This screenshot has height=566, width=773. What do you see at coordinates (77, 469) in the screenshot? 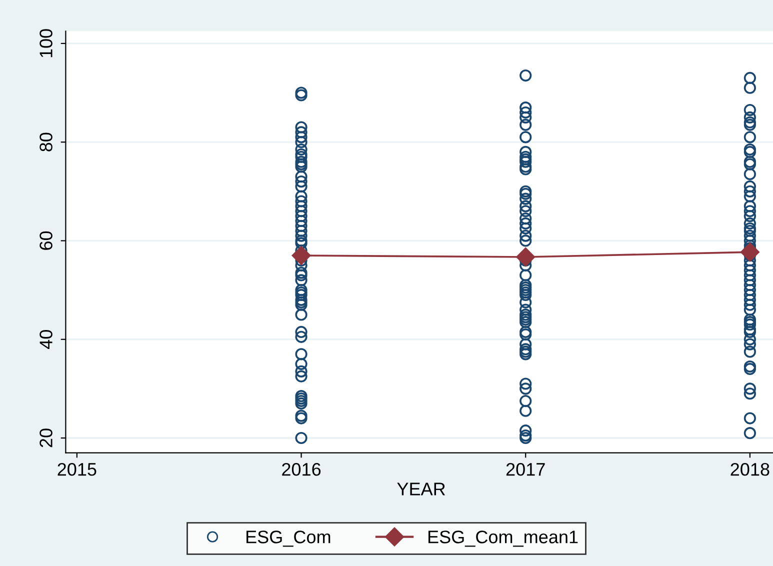
I see `x-tick-label: 2015` at bounding box center [77, 469].